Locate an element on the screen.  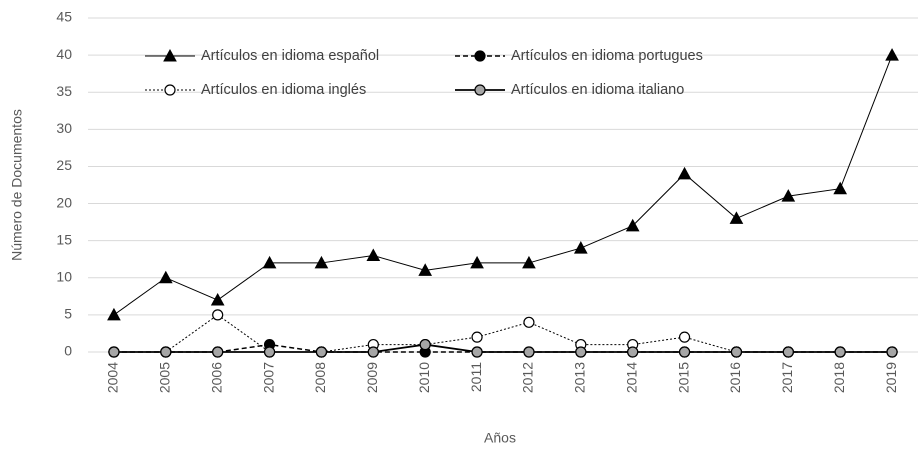
legend-label: Artículos en idioma italiano is located at coordinates (597, 90).